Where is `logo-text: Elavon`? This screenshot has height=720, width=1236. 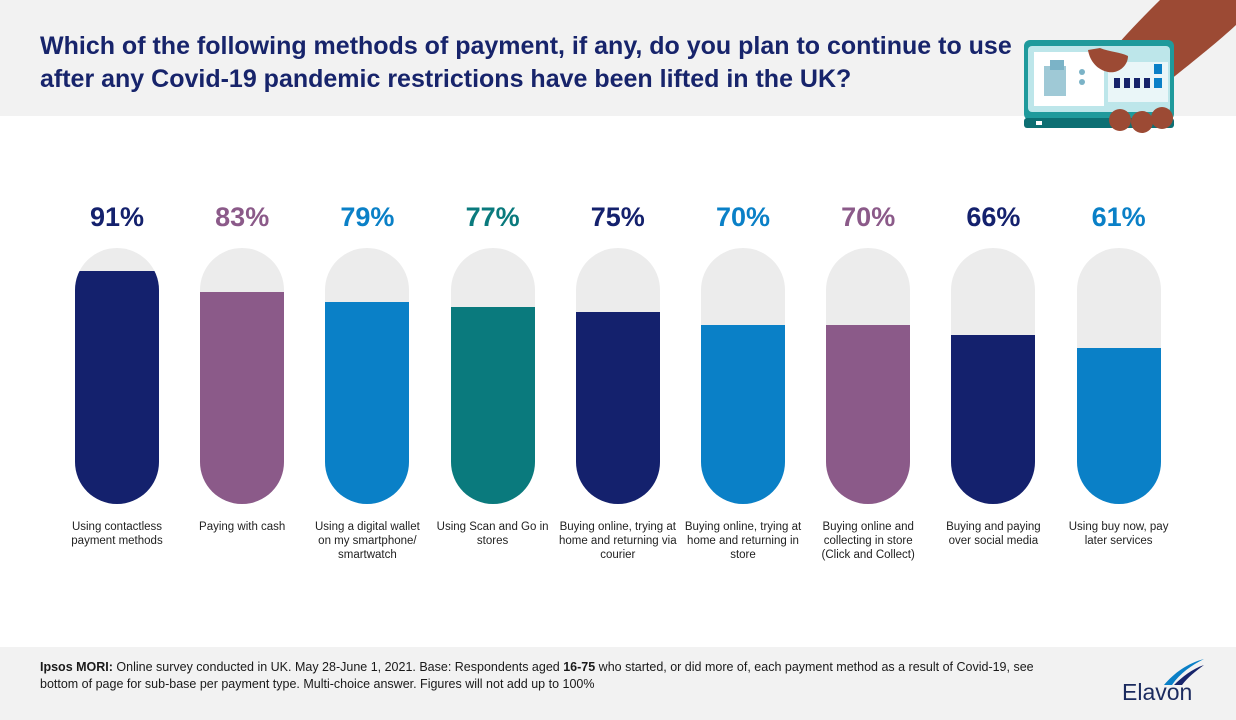
logo-text: Elavon is located at coordinates (1157, 692).